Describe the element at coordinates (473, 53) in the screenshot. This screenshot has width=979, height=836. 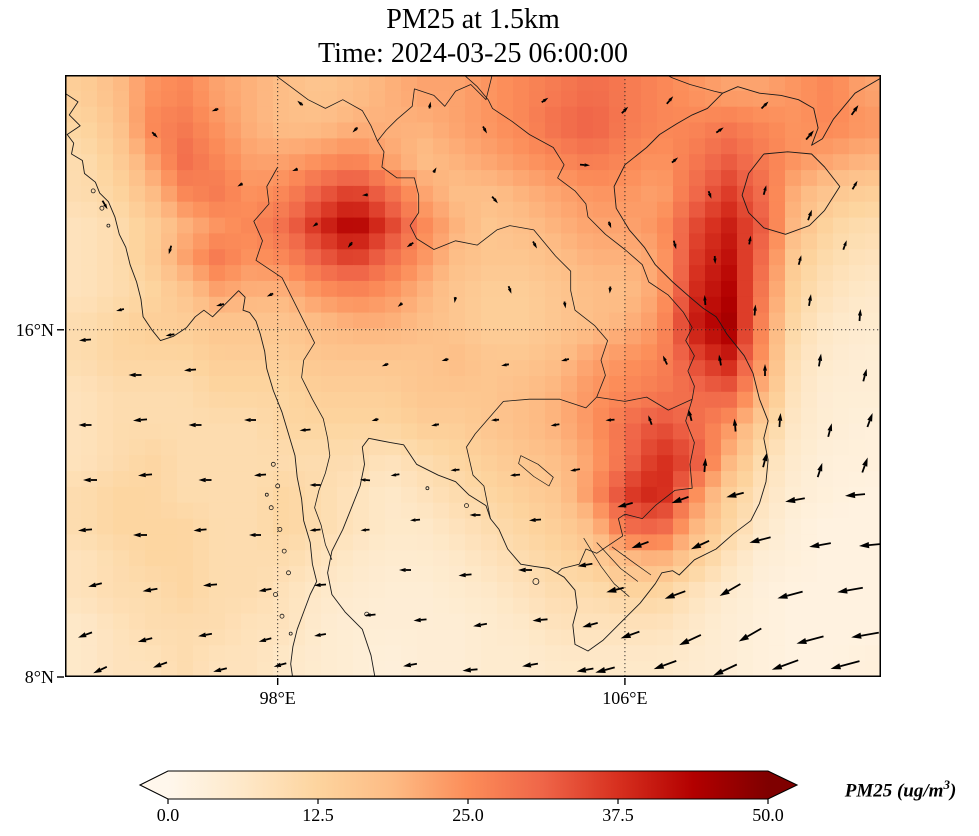
I see `plot-subtitle: Time: 2024-03-25 06:00:00` at that location.